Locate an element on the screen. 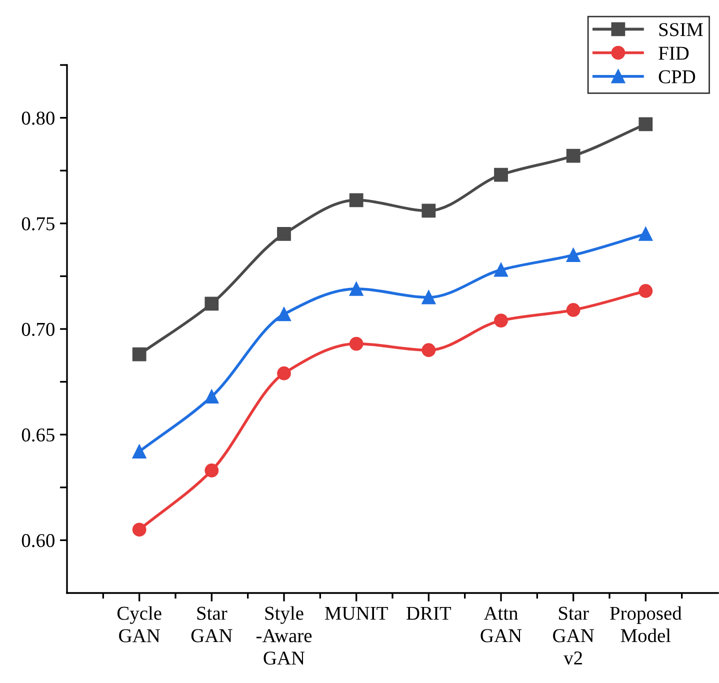 The image size is (719, 683). y-tick-label: 0.75 is located at coordinates (38, 223).